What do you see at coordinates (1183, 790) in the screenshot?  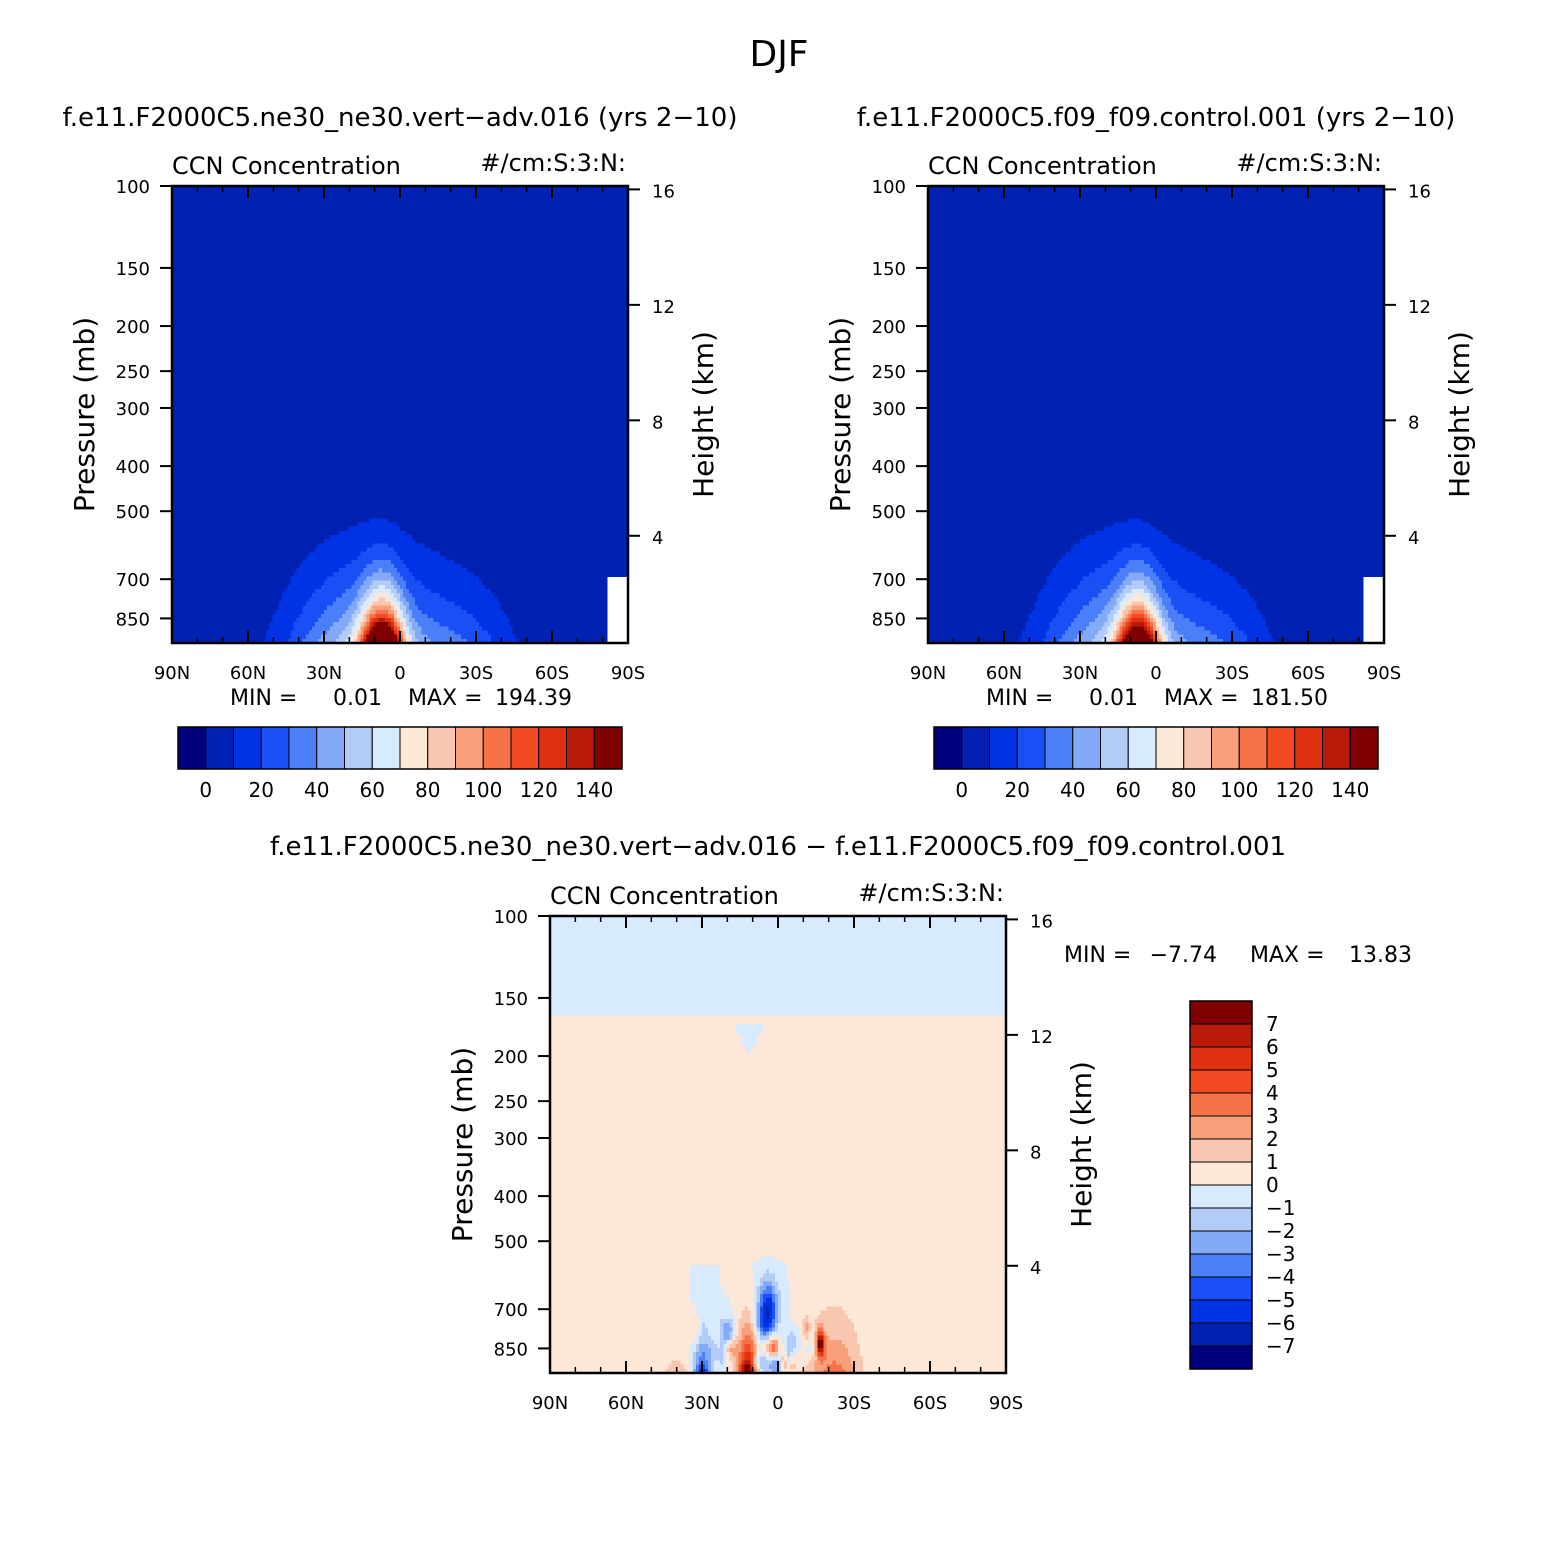 I see `colorbar-label: 80` at bounding box center [1183, 790].